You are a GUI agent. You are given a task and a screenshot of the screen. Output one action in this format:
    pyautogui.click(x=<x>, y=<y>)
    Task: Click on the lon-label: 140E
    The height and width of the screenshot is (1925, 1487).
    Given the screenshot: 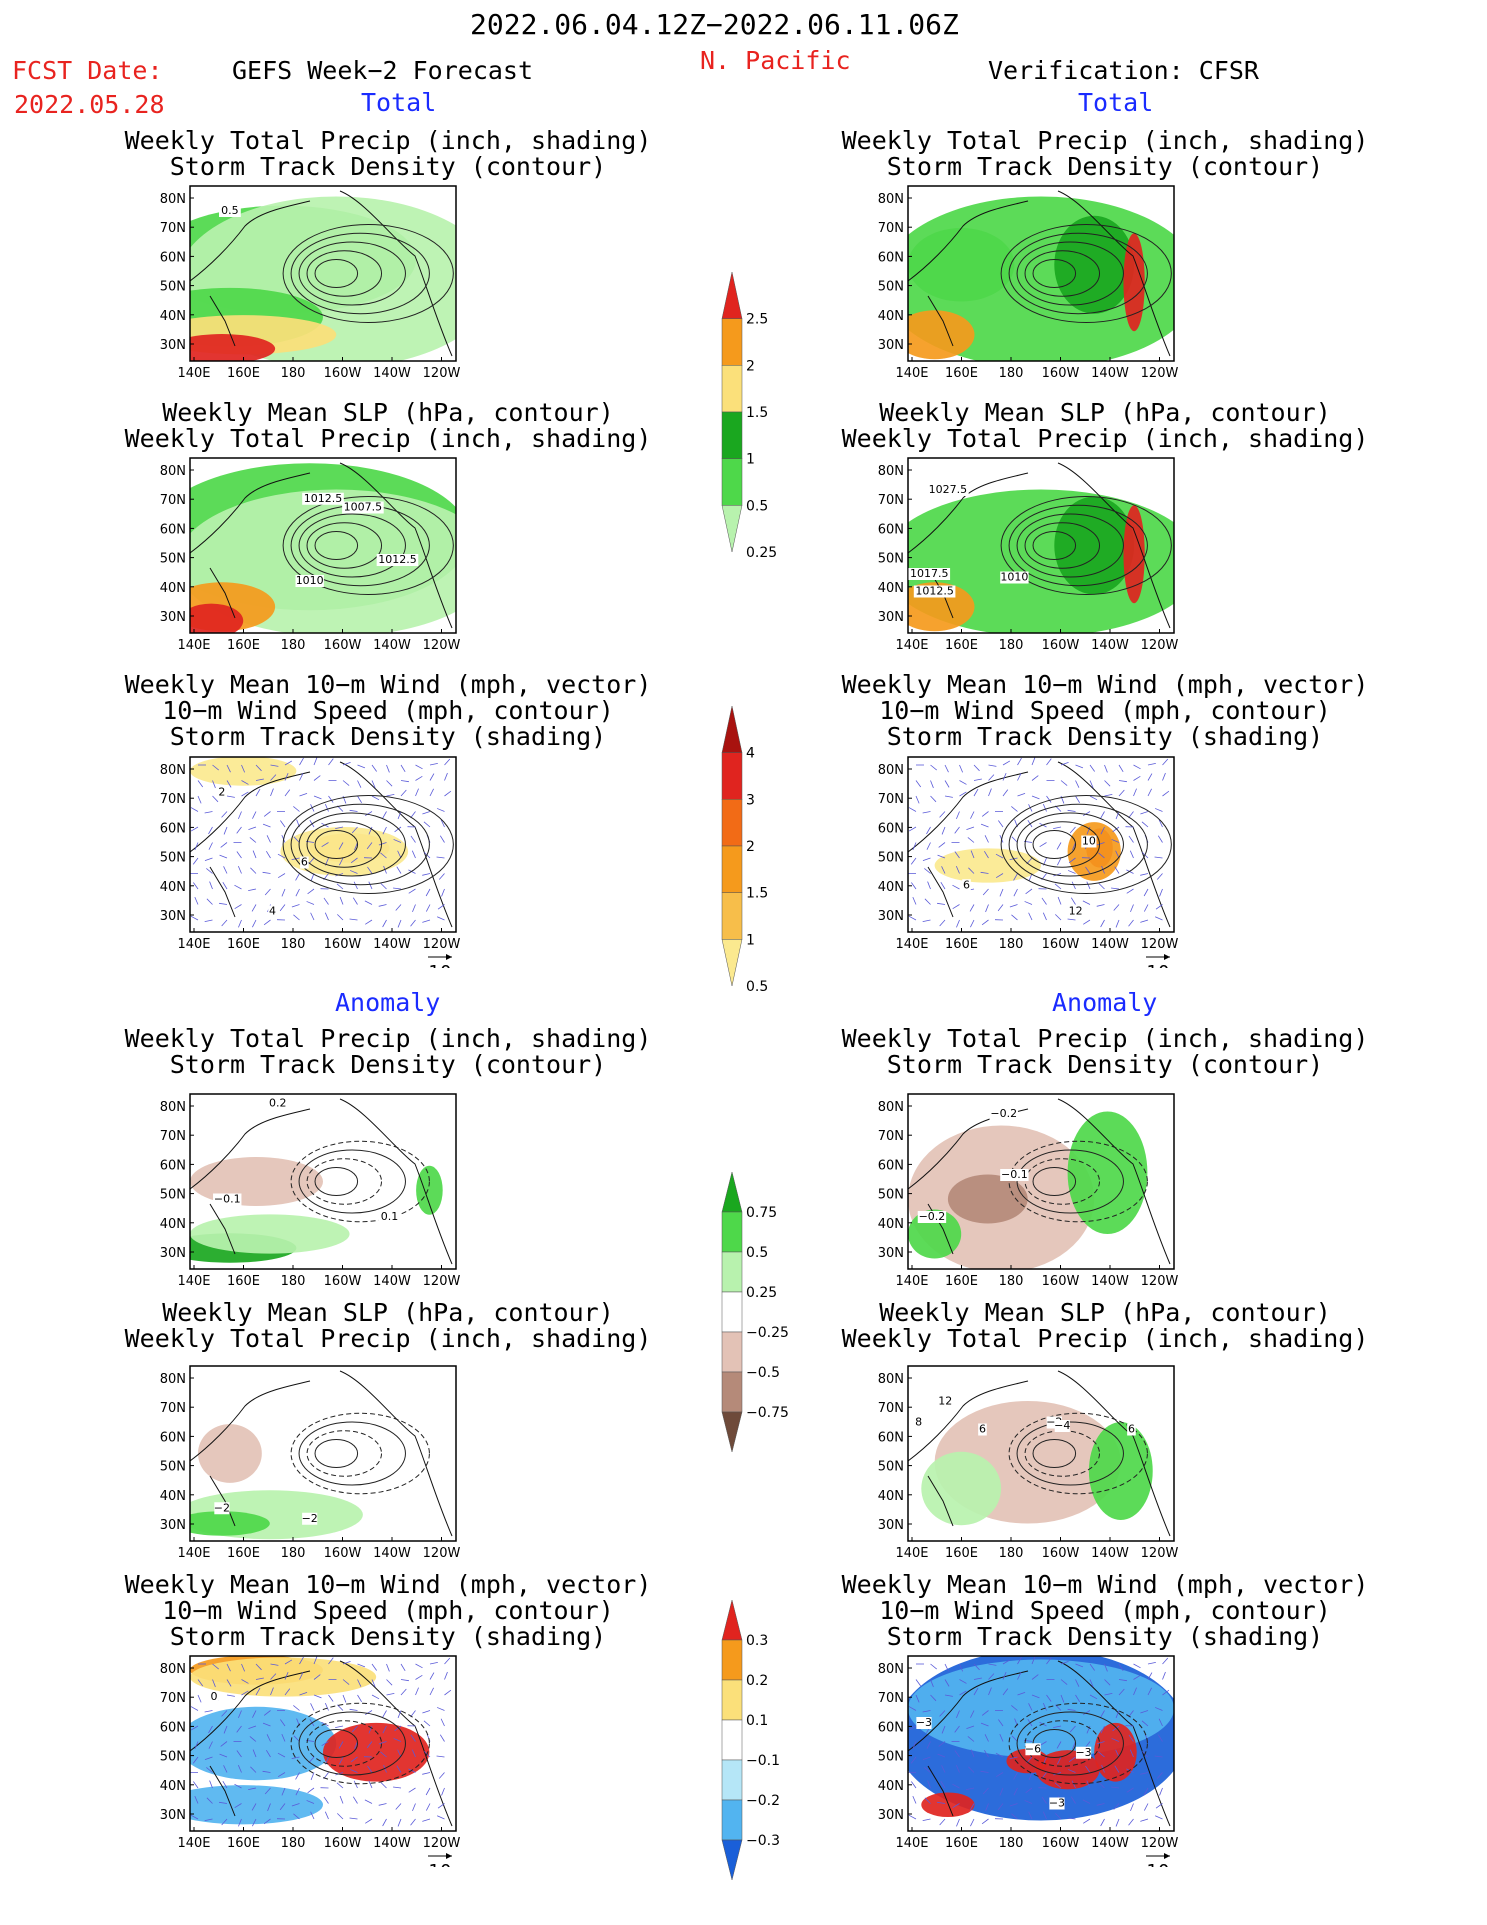 What is the action you would take?
    pyautogui.click(x=193, y=373)
    